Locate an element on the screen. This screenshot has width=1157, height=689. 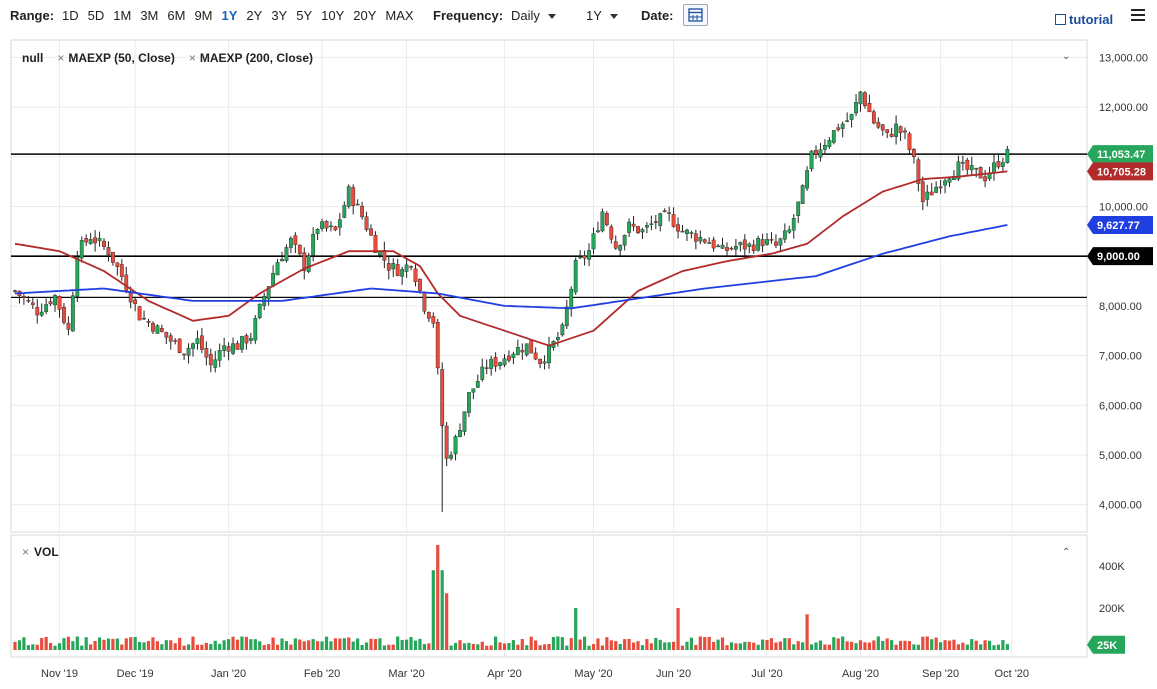
range-button-5d: 5D is located at coordinates (96, 15).